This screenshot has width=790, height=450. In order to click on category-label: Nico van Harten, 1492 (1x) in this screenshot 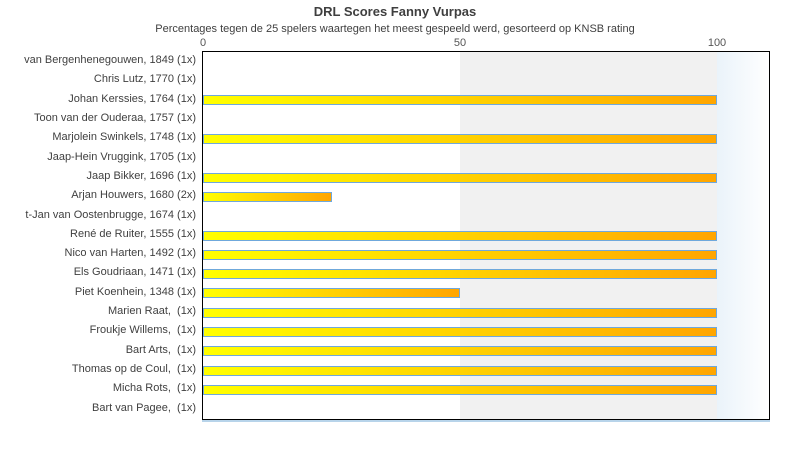, I will do `click(130, 253)`.